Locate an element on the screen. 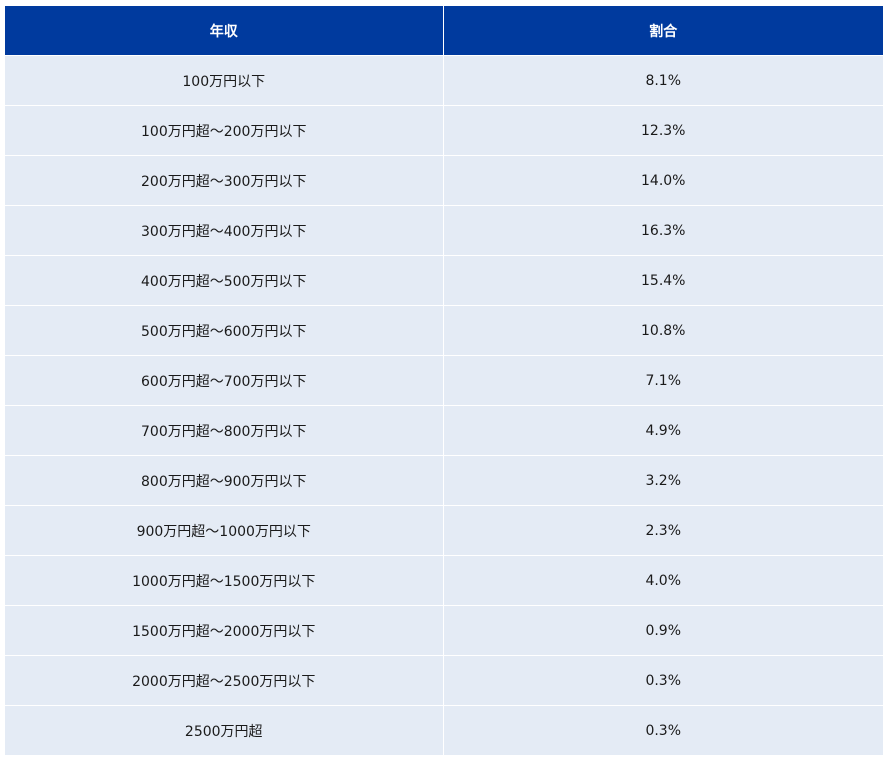 Image resolution: width=889 pixels, height=762 pixels. header-cell-income: 年収 is located at coordinates (224, 31).